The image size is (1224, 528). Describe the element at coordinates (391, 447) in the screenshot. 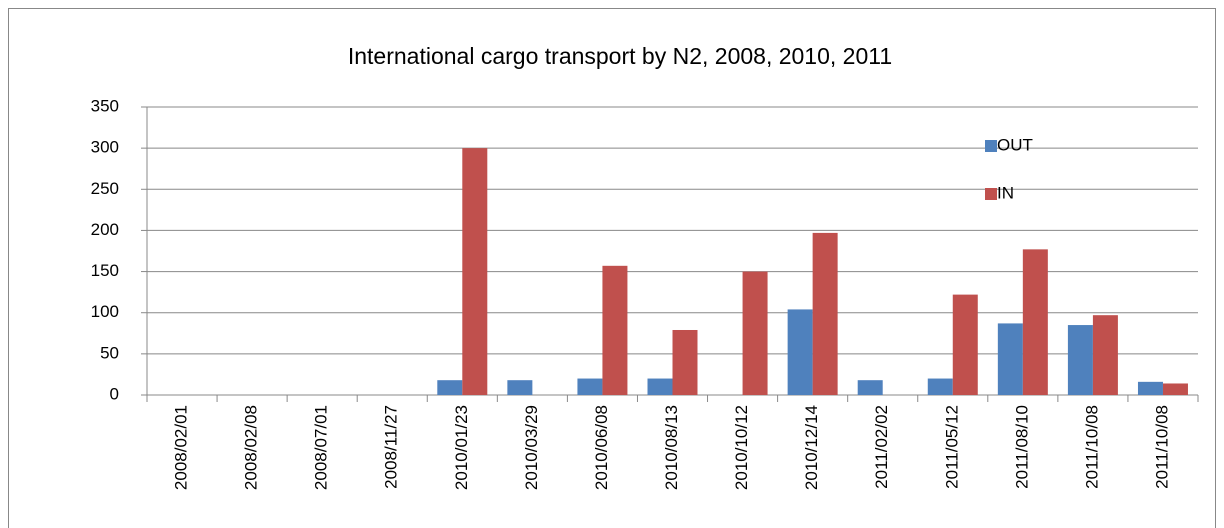

I see `x-tick-label: 2008/11/27` at that location.